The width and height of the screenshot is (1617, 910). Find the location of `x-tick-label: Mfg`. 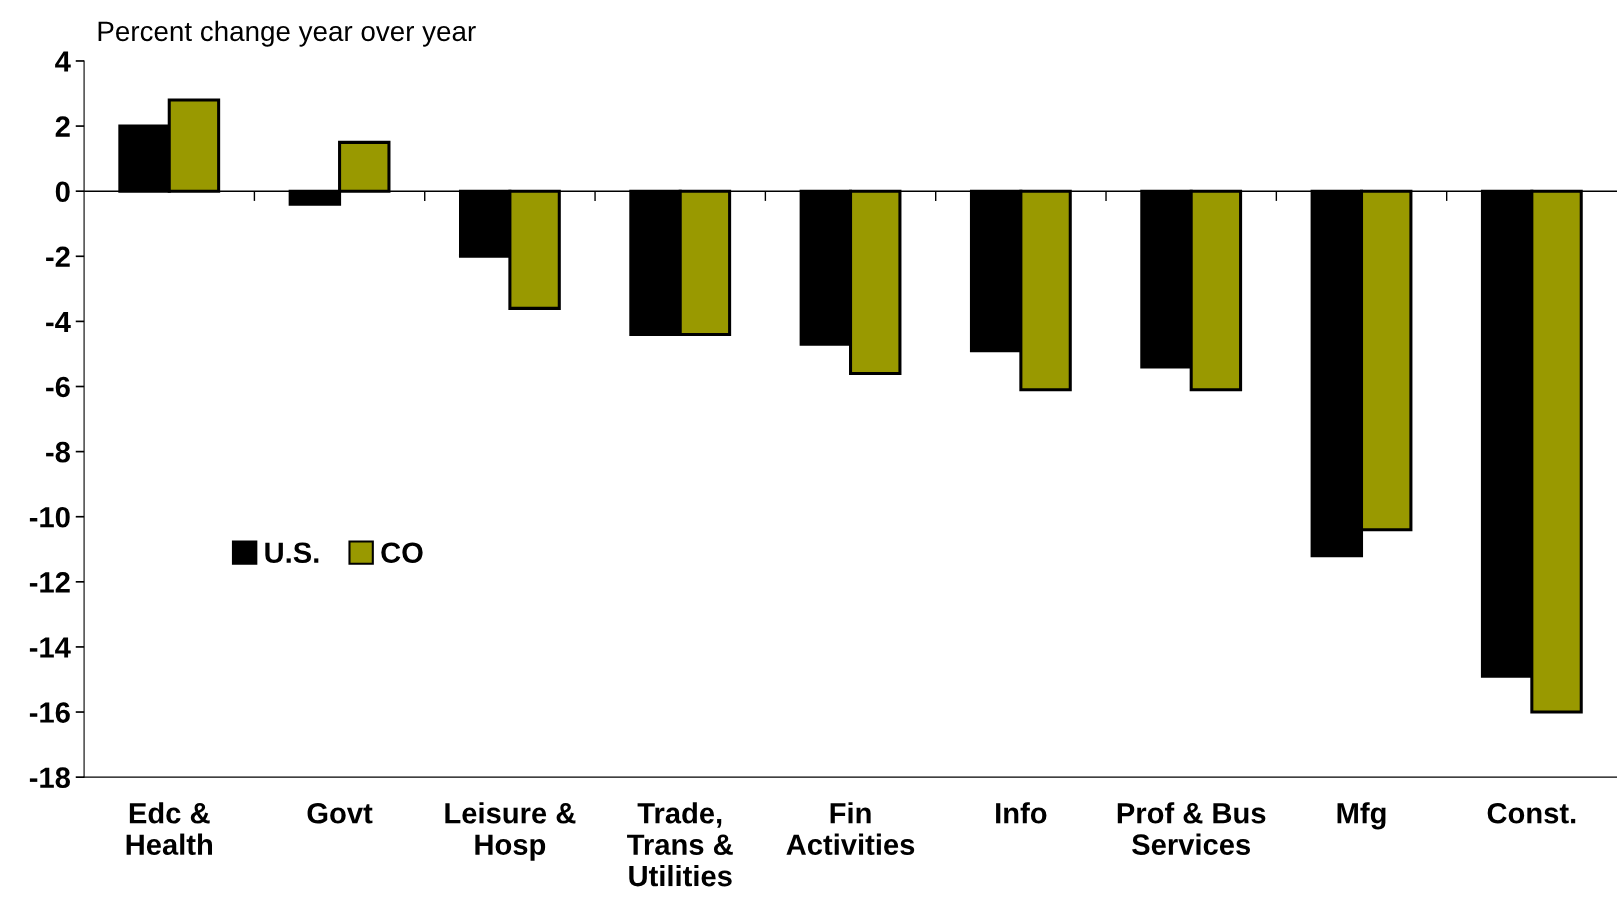

x-tick-label: Mfg is located at coordinates (1361, 816).